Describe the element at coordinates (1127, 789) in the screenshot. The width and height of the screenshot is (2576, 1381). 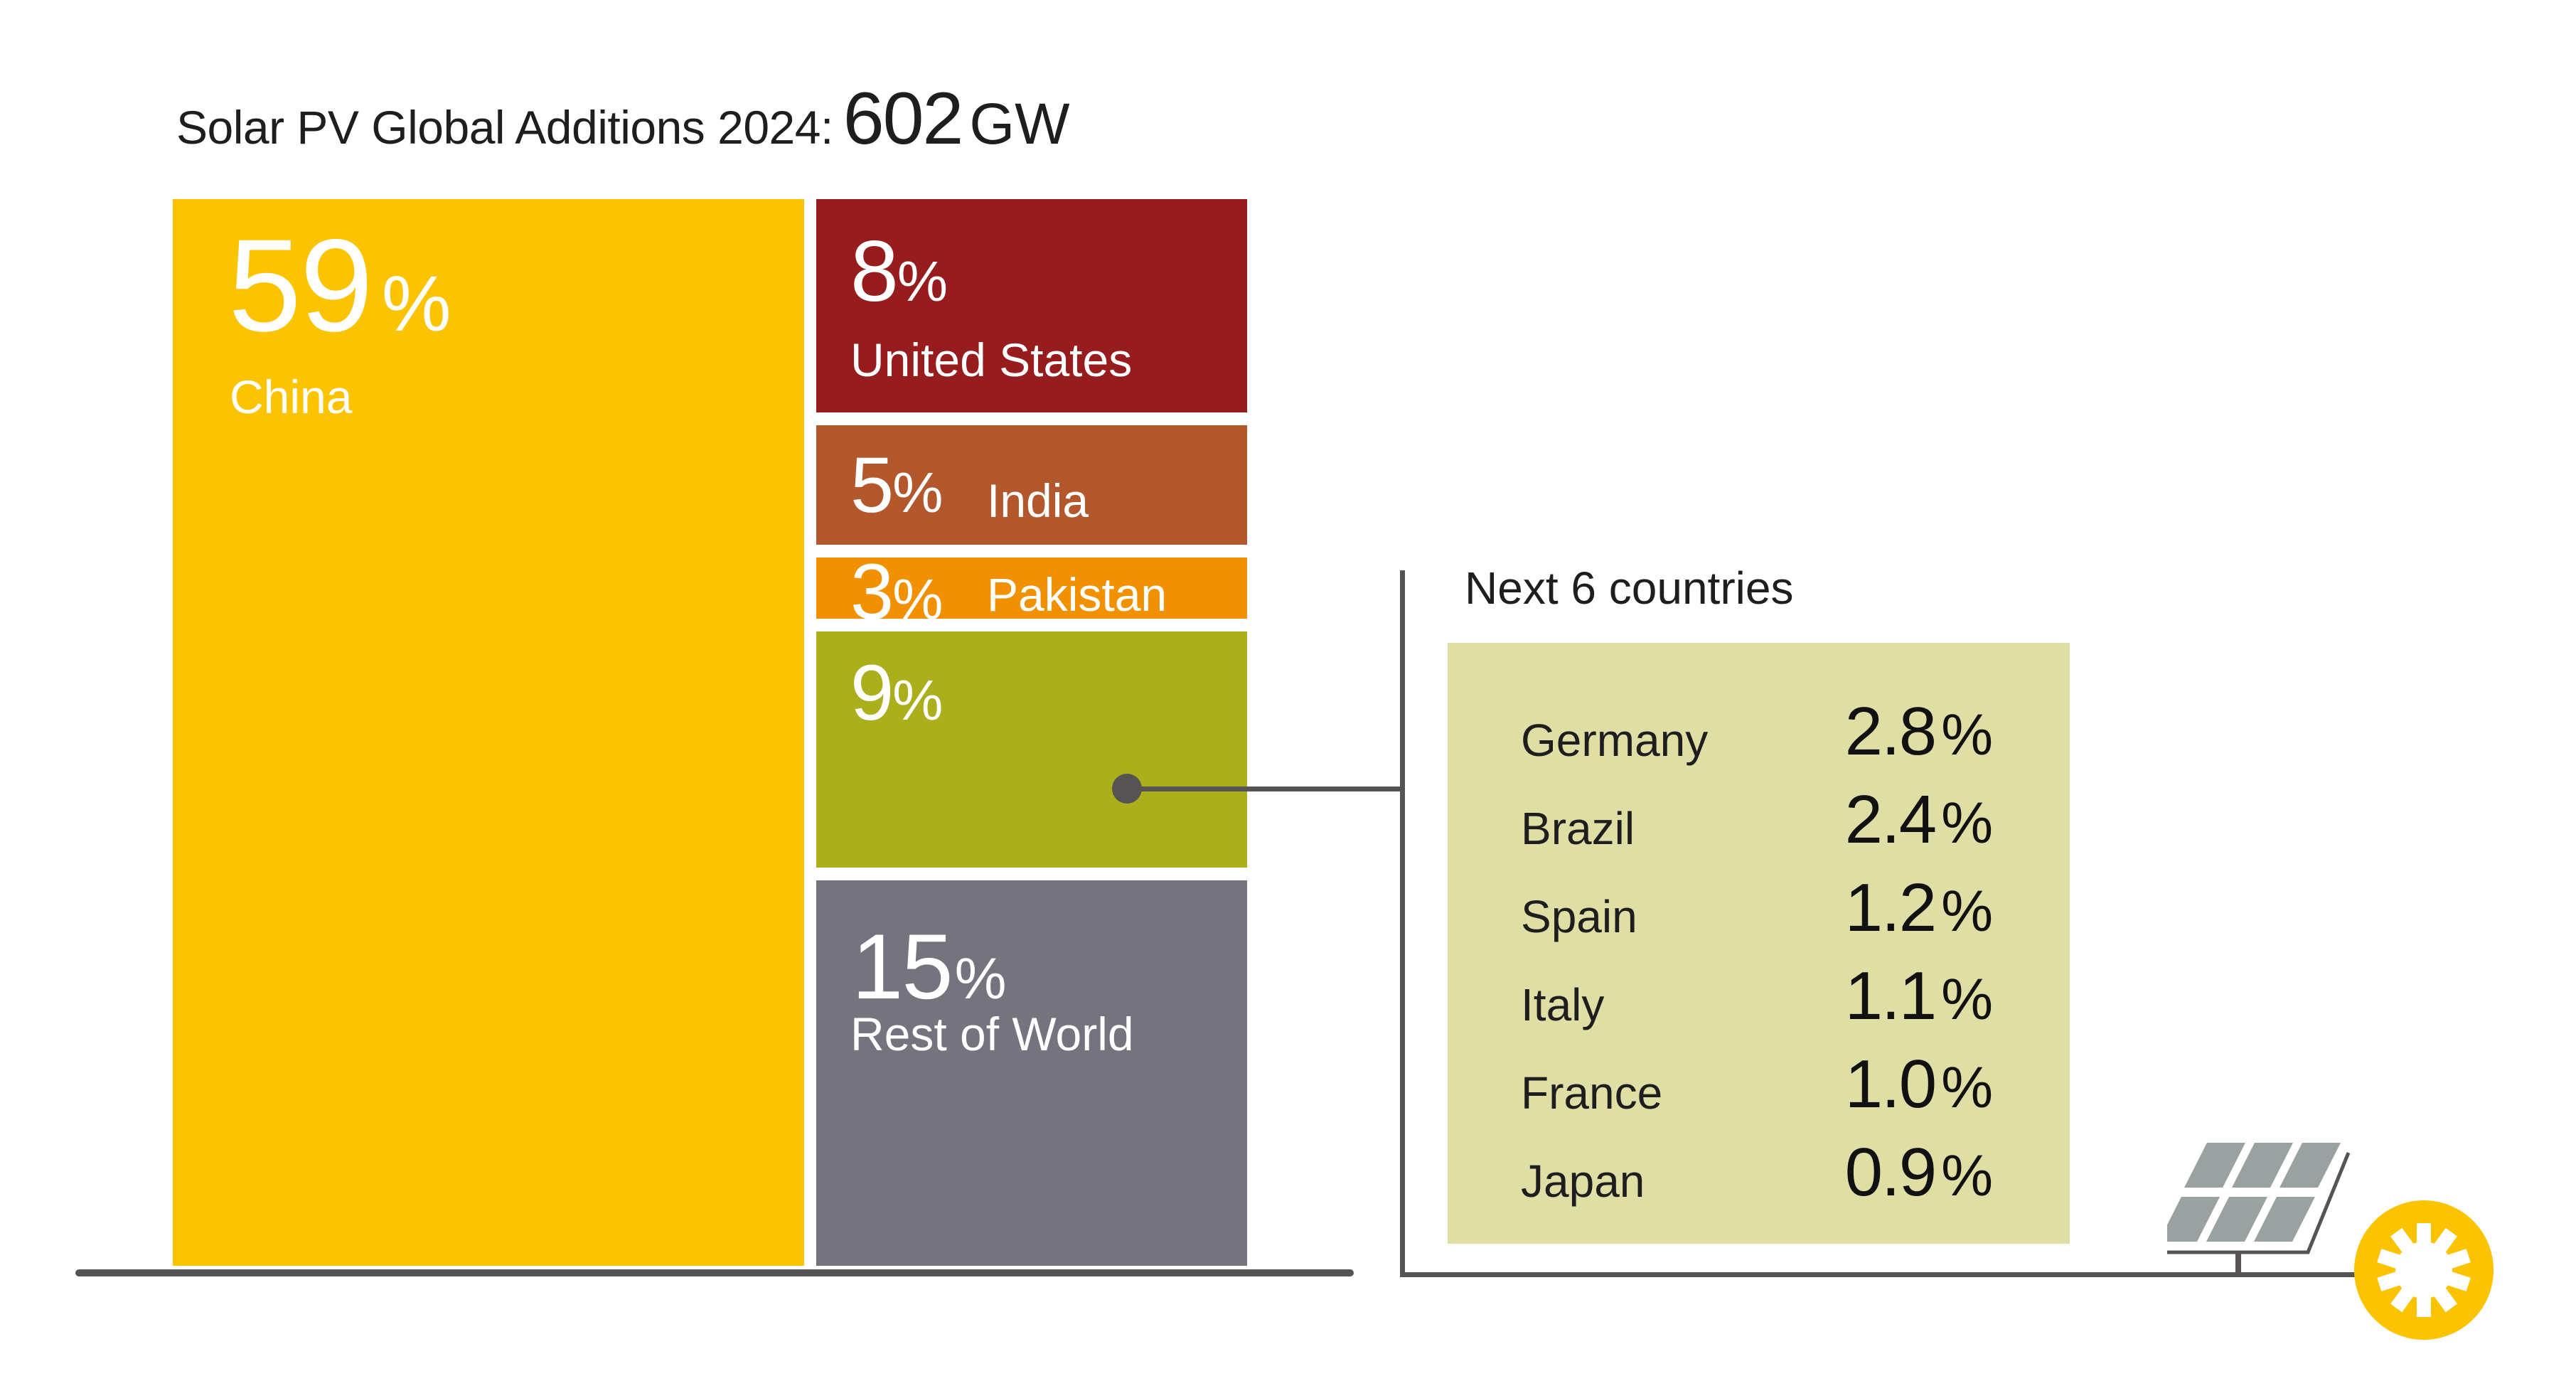
I see `connector-dot` at that location.